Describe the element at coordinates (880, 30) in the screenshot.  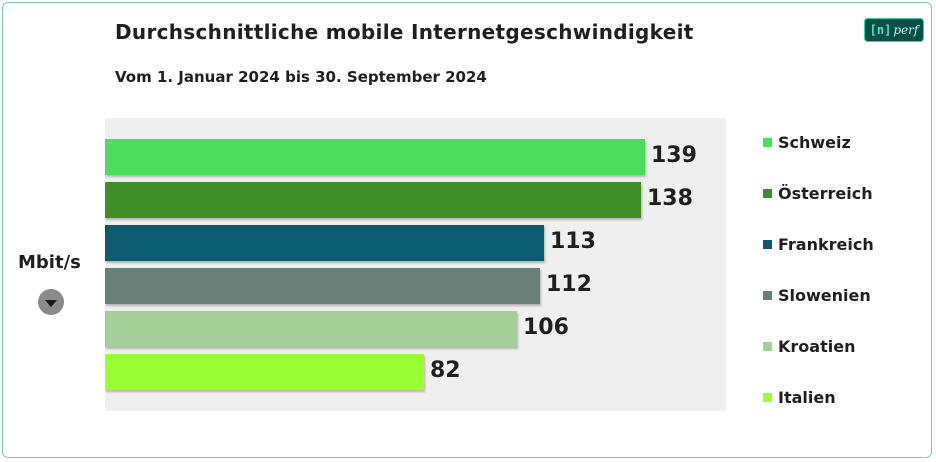
I see `logo-mark: [n]` at that location.